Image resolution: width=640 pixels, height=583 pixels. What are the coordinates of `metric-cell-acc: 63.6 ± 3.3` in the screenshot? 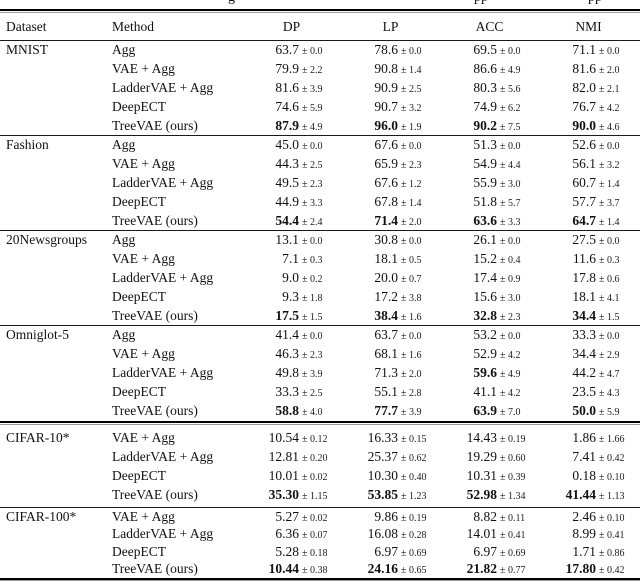 It's located at (489, 221).